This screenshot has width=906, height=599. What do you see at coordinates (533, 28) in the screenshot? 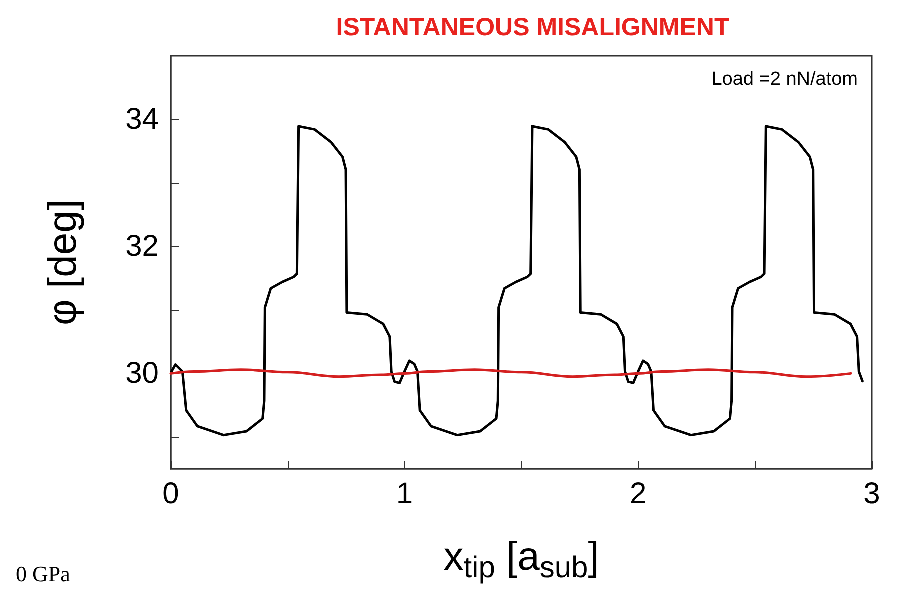
I see `chart-title: ISTANTANEOUS MISALIGNMENT` at bounding box center [533, 28].